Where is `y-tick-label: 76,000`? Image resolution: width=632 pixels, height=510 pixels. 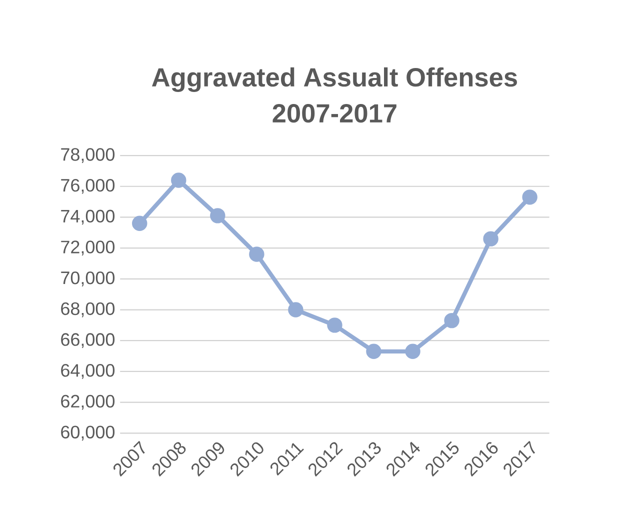 y-tick-label: 76,000 is located at coordinates (88, 186).